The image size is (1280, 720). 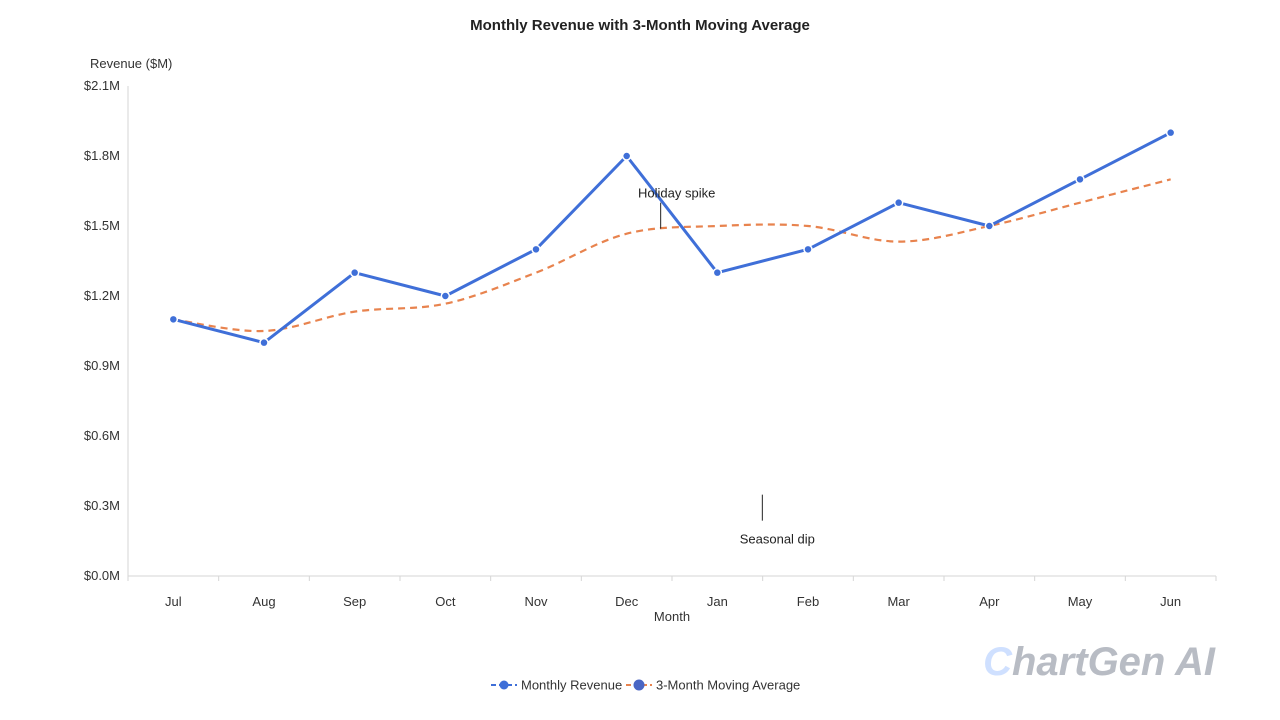 What do you see at coordinates (777, 539) in the screenshot?
I see `annotation-seasonal-dip: Seasonal dip` at bounding box center [777, 539].